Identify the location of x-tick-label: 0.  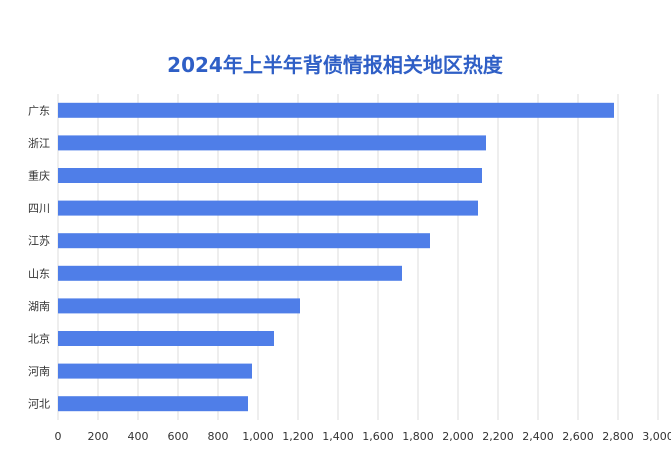
(58, 436).